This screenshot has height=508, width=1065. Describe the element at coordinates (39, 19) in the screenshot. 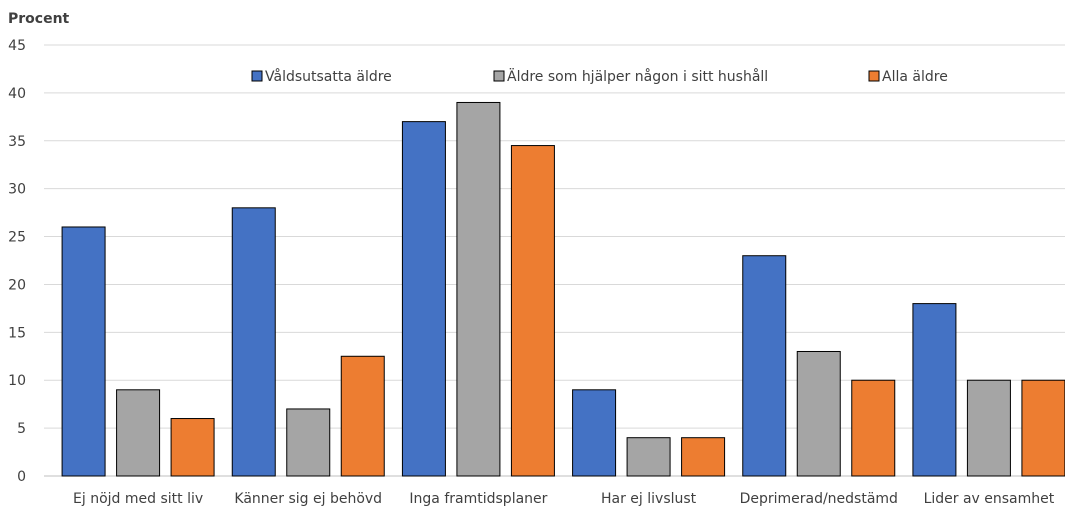

I see `y-axis-label: Procent` at that location.